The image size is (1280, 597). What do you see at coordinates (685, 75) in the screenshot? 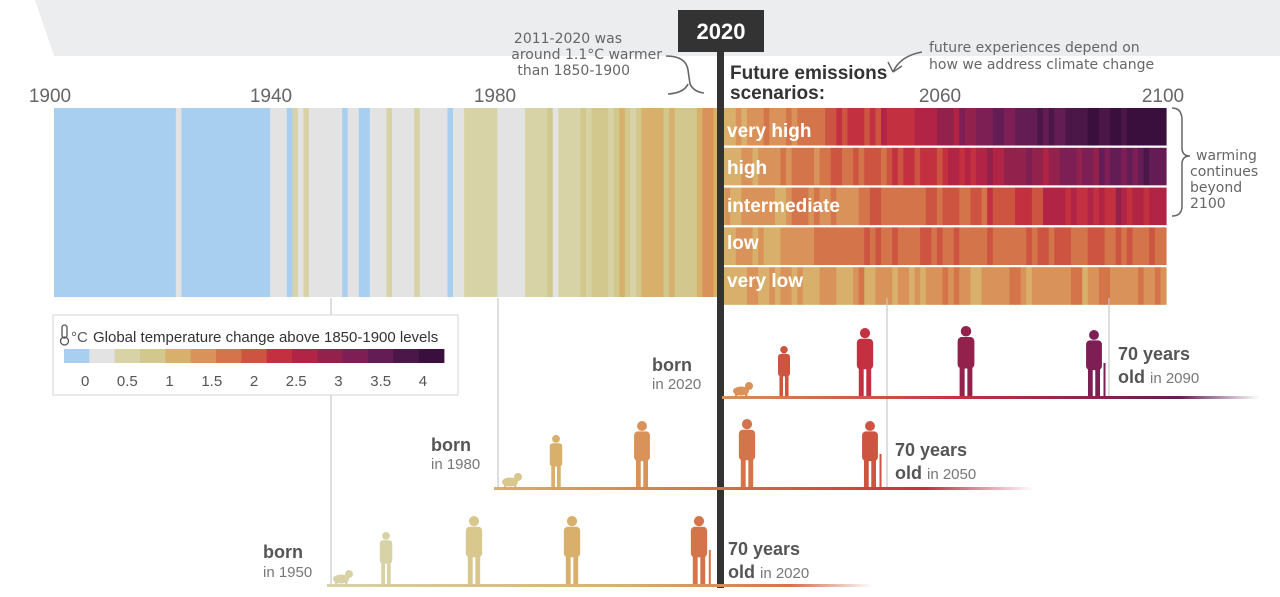
I see `recent-warming-bracket` at bounding box center [685, 75].